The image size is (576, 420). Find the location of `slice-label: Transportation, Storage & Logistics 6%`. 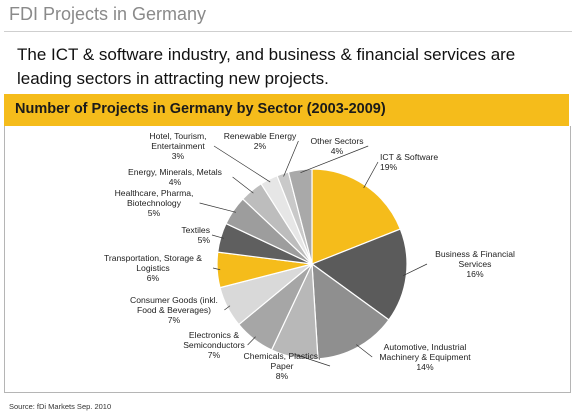

slice-label: Transportation, Storage & Logistics 6% is located at coordinates (153, 268).